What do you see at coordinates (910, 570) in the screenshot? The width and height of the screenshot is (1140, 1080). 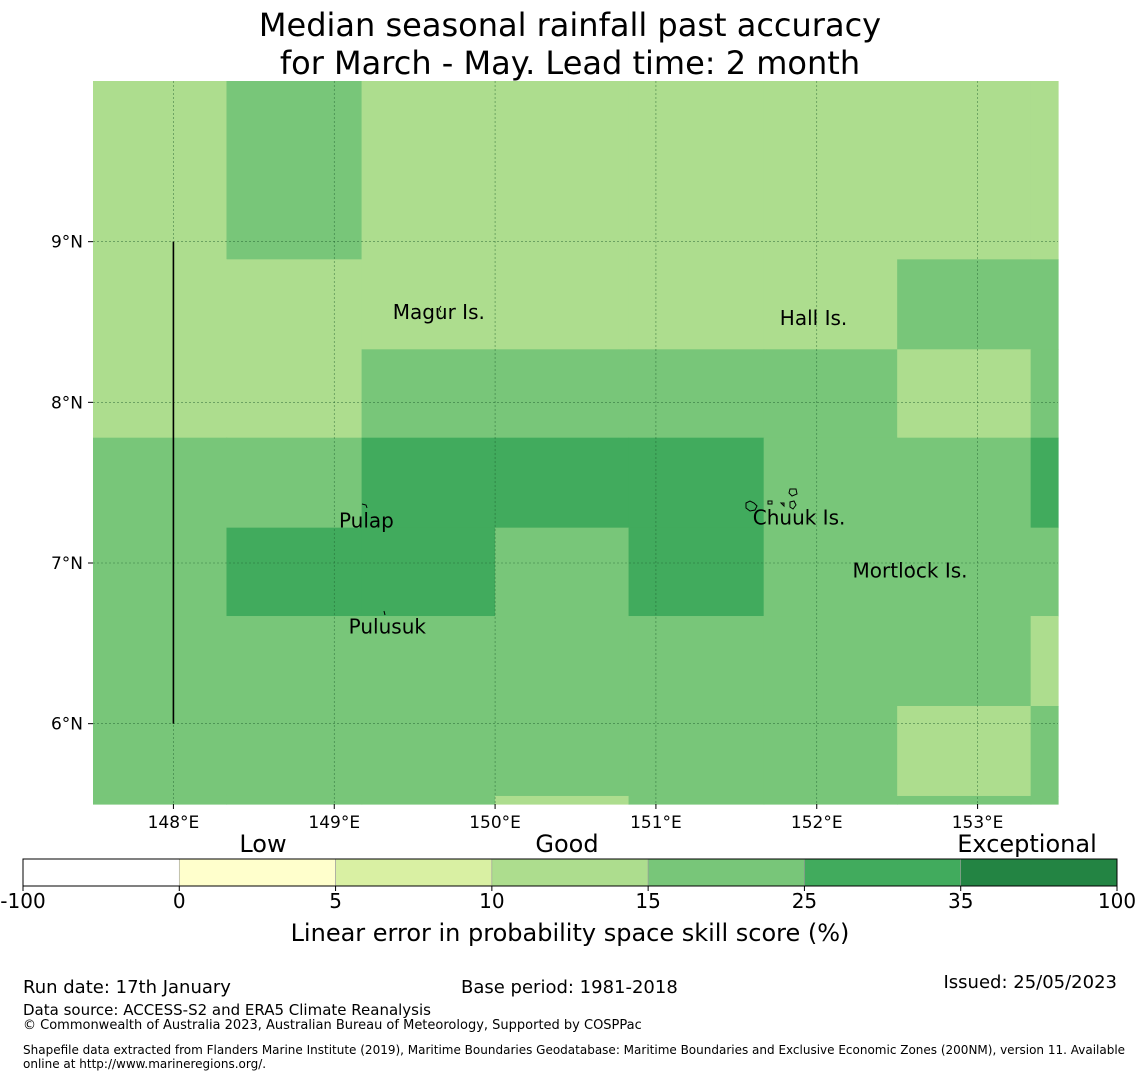 I see `place-label: Mortlock Is.` at bounding box center [910, 570].